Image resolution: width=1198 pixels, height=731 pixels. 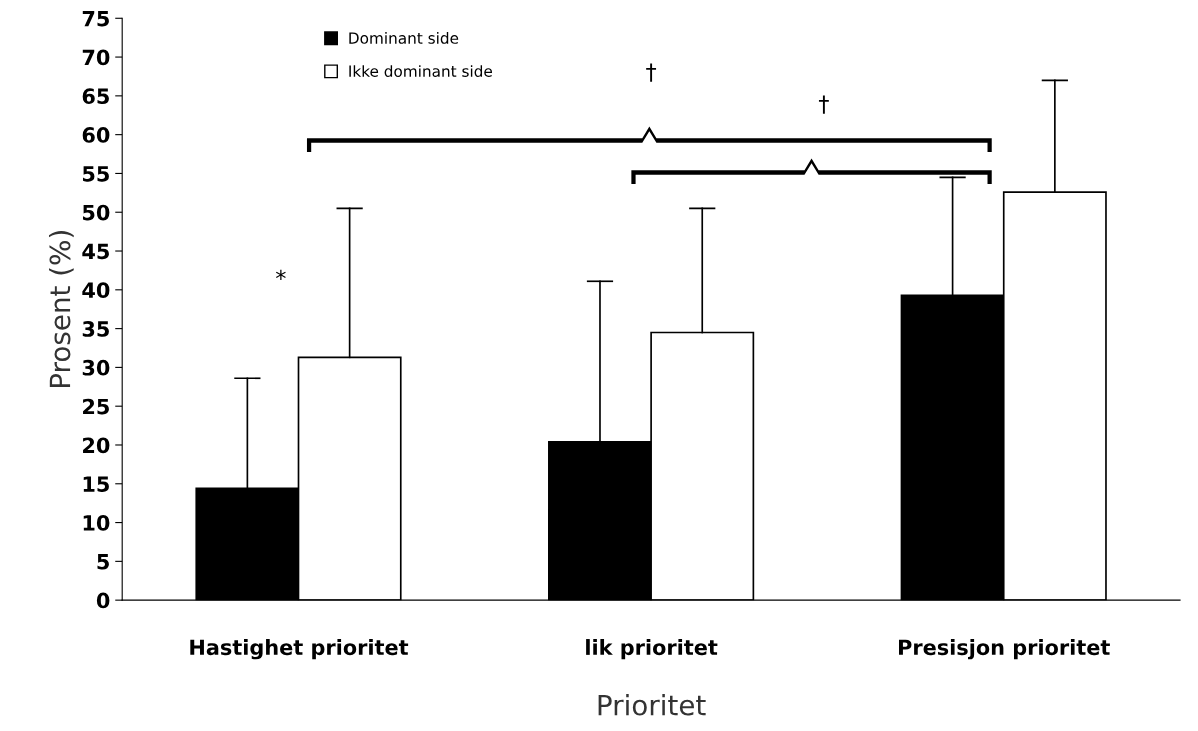 What do you see at coordinates (404, 38) in the screenshot?
I see `legend-label: Dominant side` at bounding box center [404, 38].